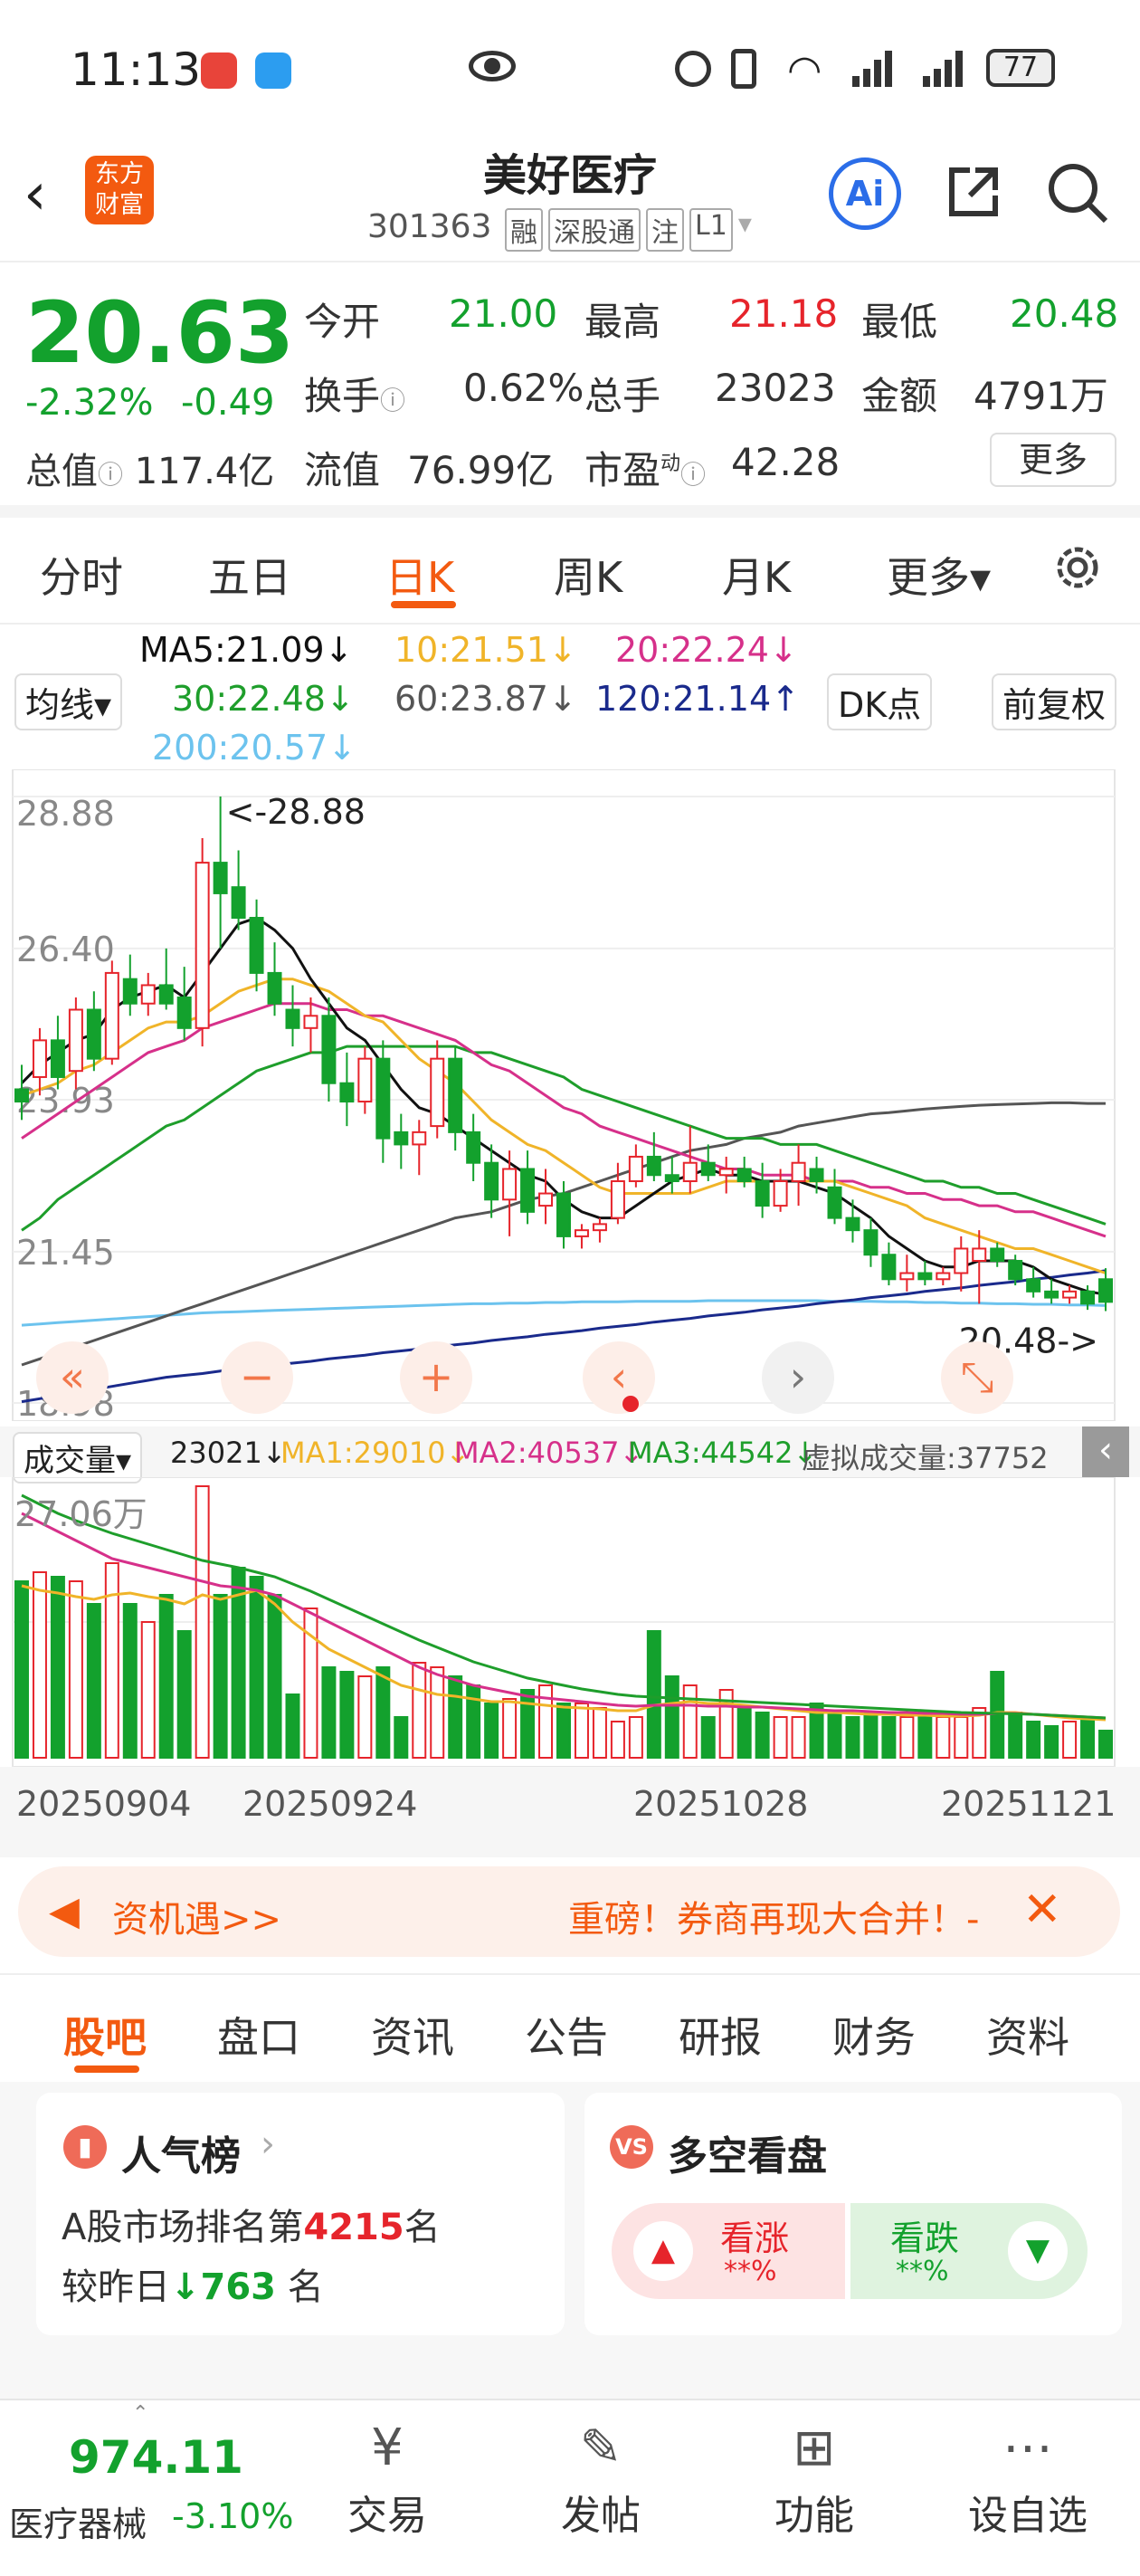  Describe the element at coordinates (388, 2480) in the screenshot. I see `nav-trade: ¥ 交易` at that location.